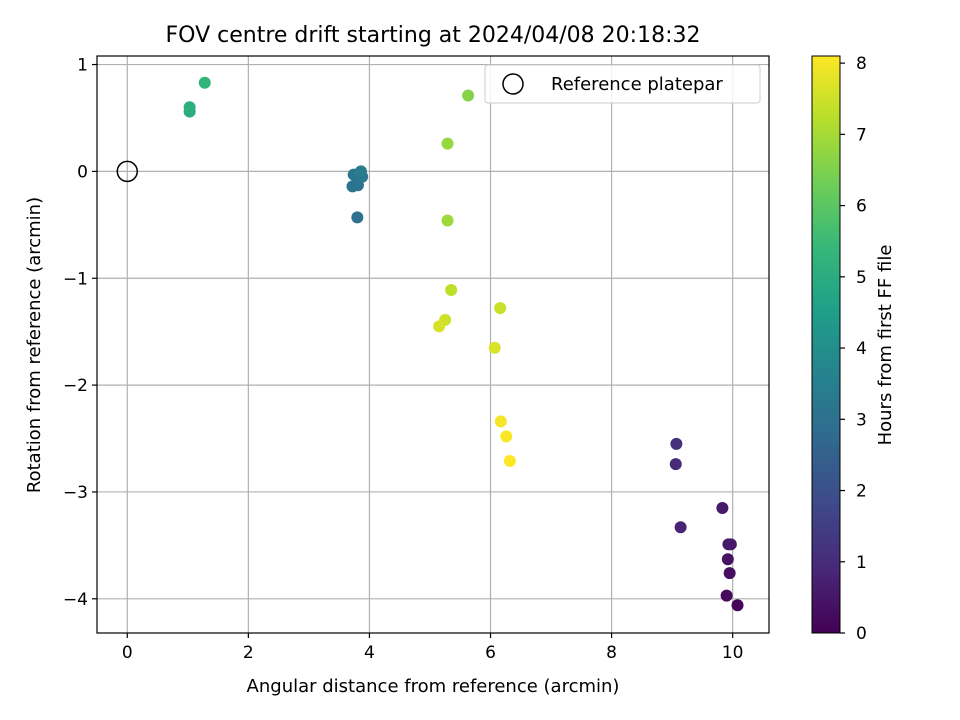  What do you see at coordinates (34, 345) in the screenshot?
I see `y-axis-label: Rotation from reference (arcmin)` at bounding box center [34, 345].